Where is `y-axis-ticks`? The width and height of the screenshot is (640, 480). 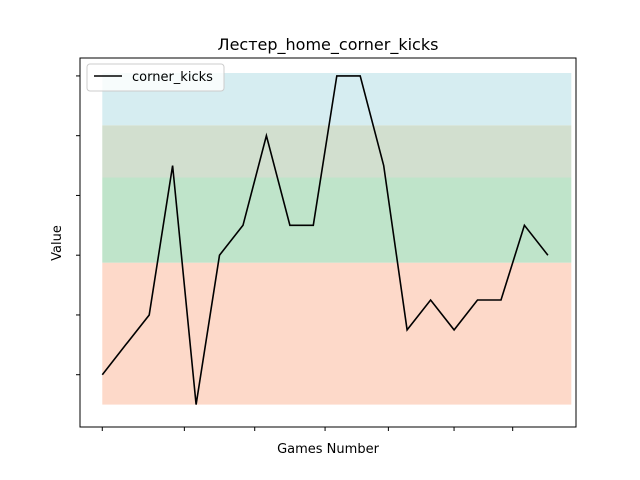
y-axis-ticks is located at coordinates (78, 225).